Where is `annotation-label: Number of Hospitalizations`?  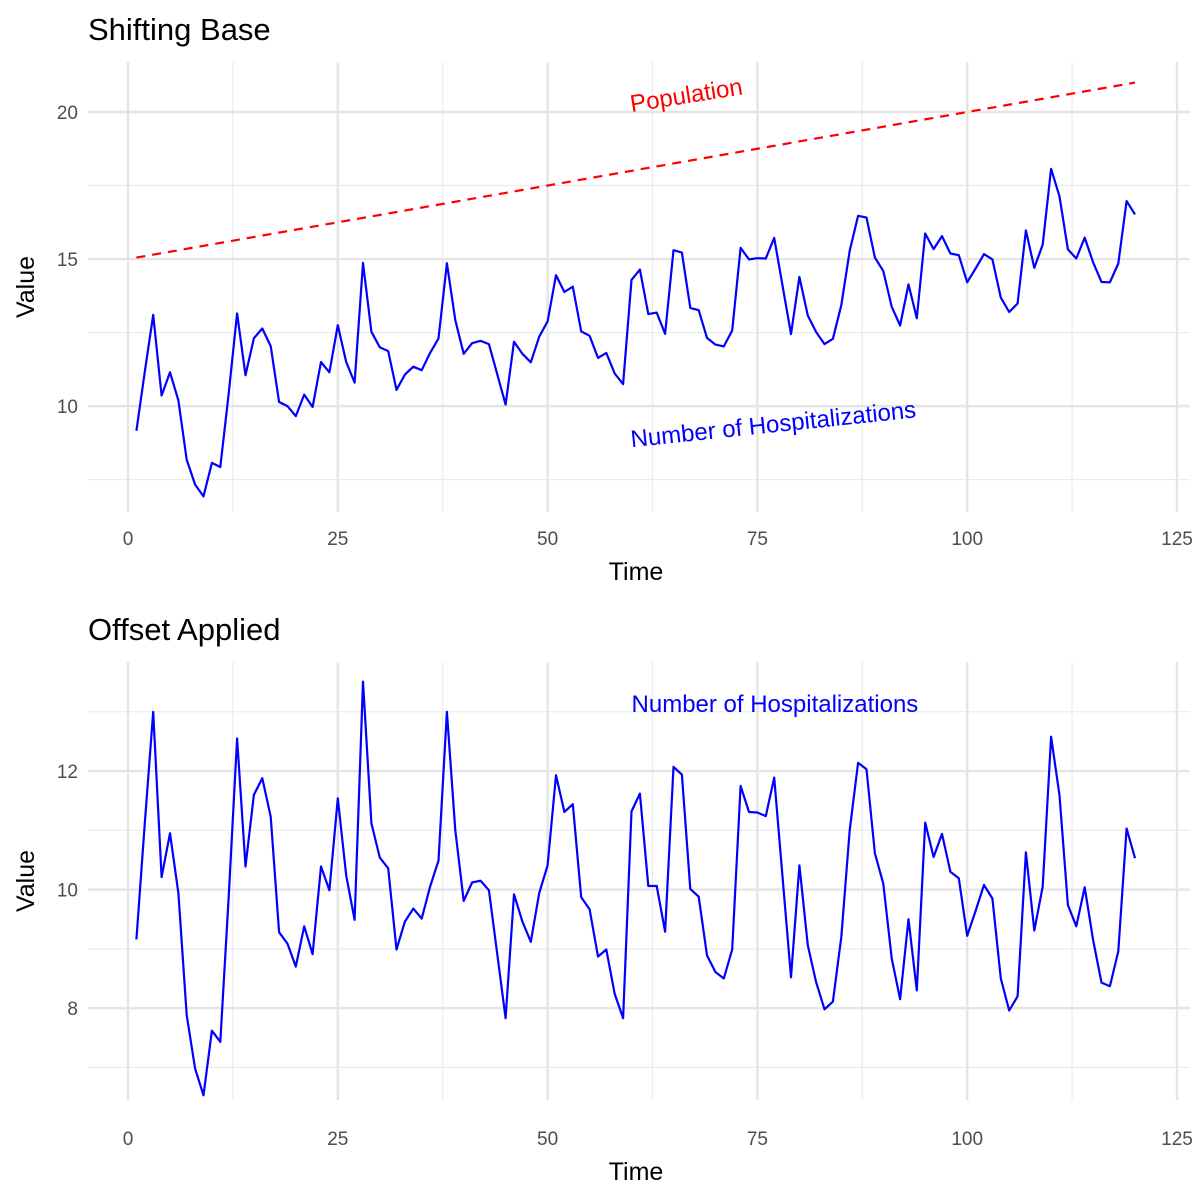
annotation-label: Number of Hospitalizations is located at coordinates (775, 704).